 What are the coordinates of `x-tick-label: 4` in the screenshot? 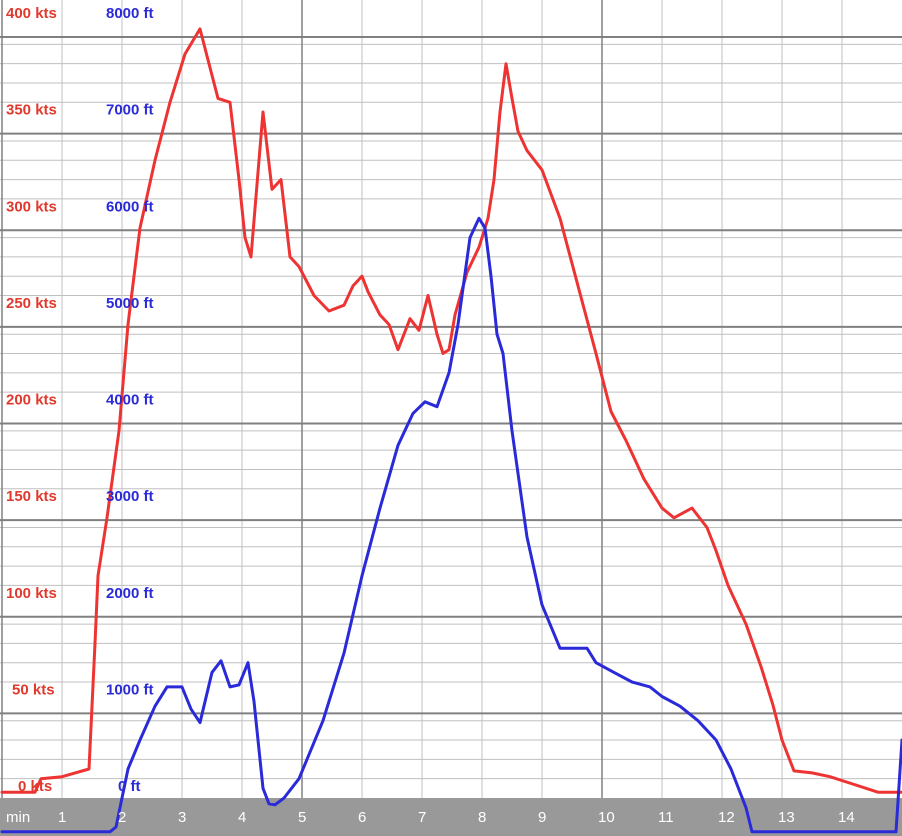 It's located at (242, 817).